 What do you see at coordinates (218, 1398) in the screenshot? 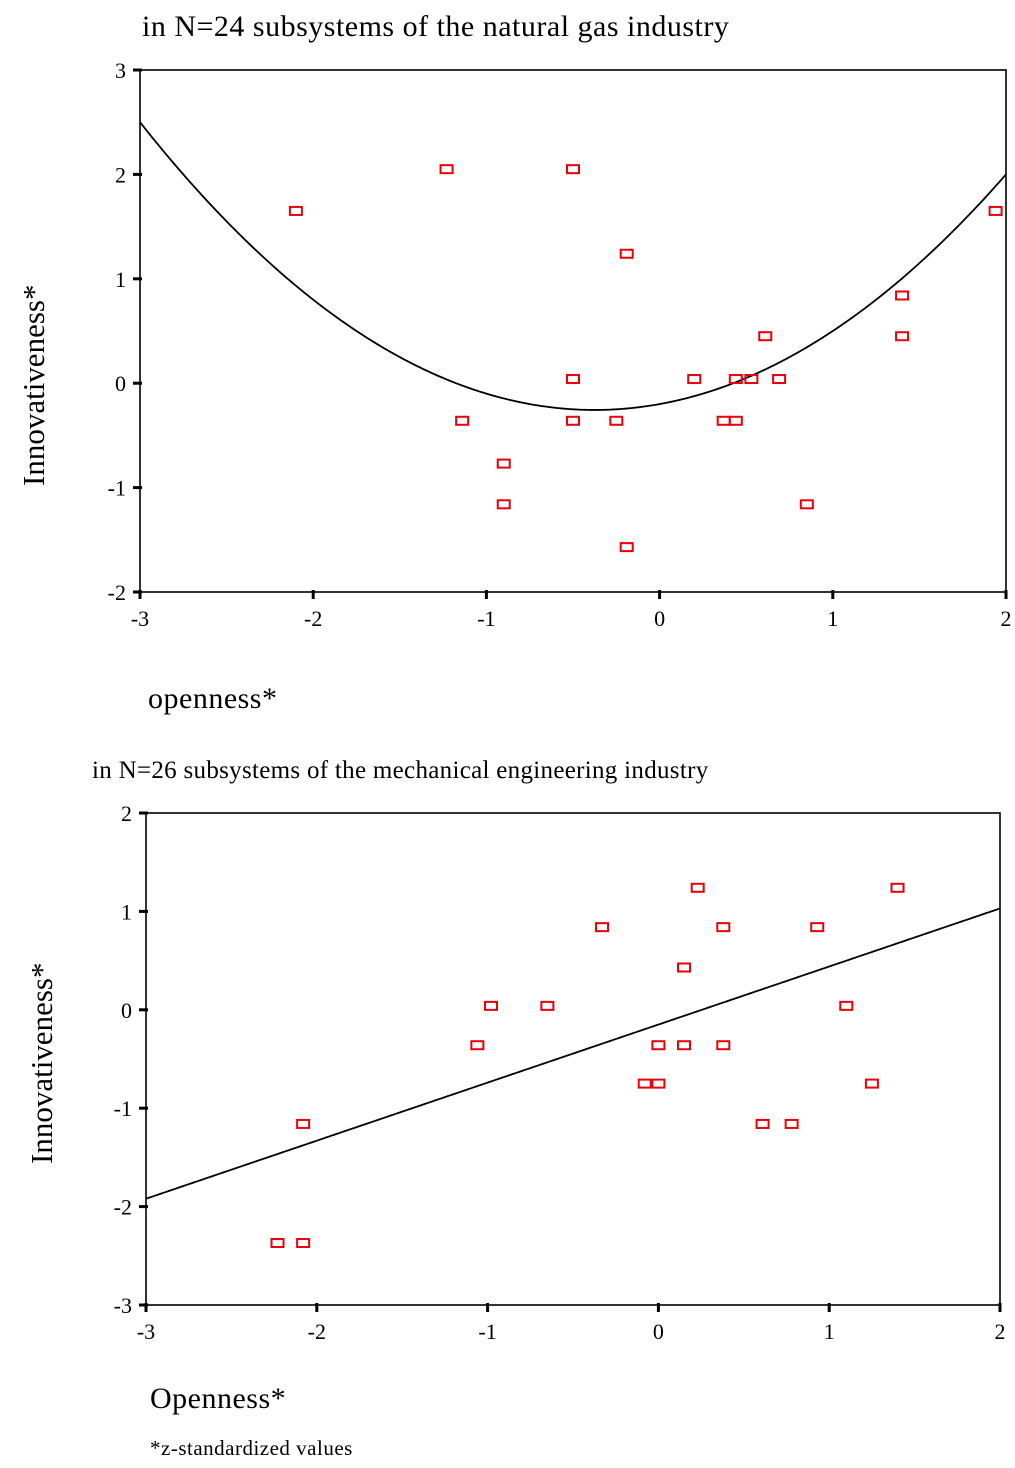
I see `chart2-x-axis-label: Openness*` at bounding box center [218, 1398].